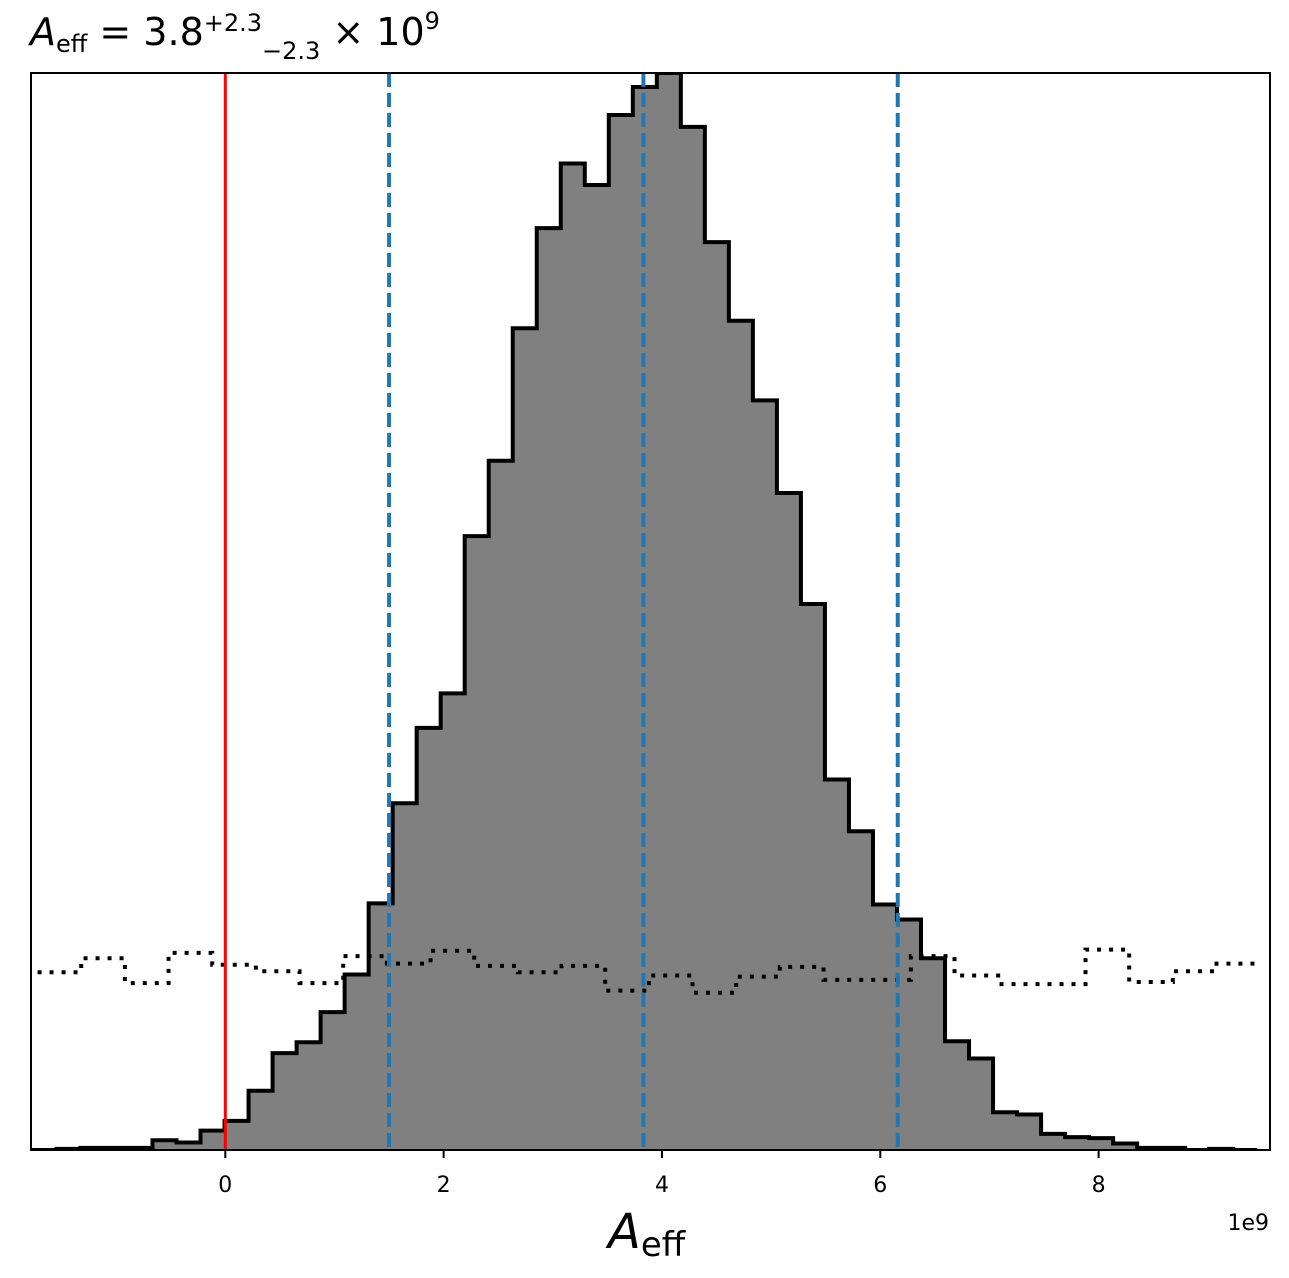  Describe the element at coordinates (649, 971) in the screenshot. I see `prior-outline` at that location.